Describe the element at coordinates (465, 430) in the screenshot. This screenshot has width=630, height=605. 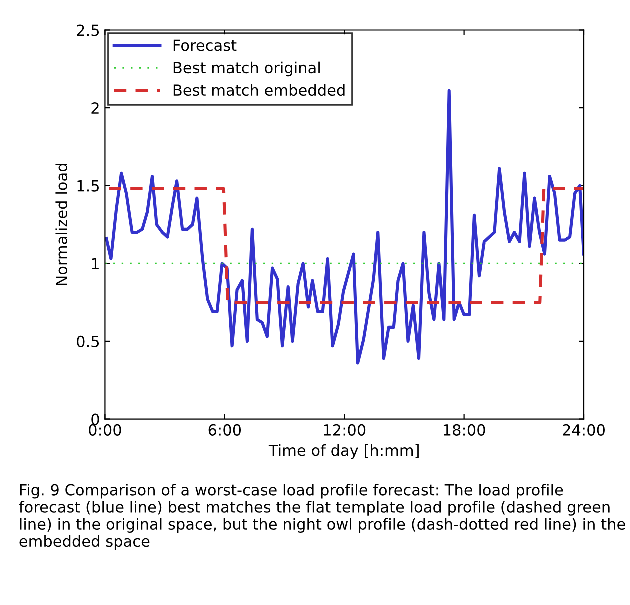
I see `x-tick-label: 18:00` at that location.